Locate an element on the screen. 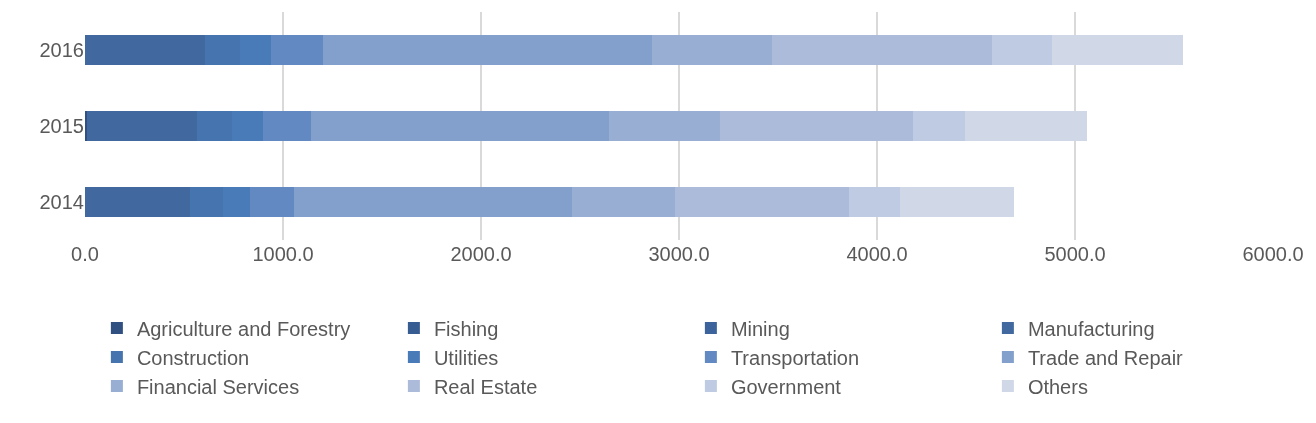 The height and width of the screenshot is (423, 1316). x-tick-label: 2000.0 is located at coordinates (481, 254).